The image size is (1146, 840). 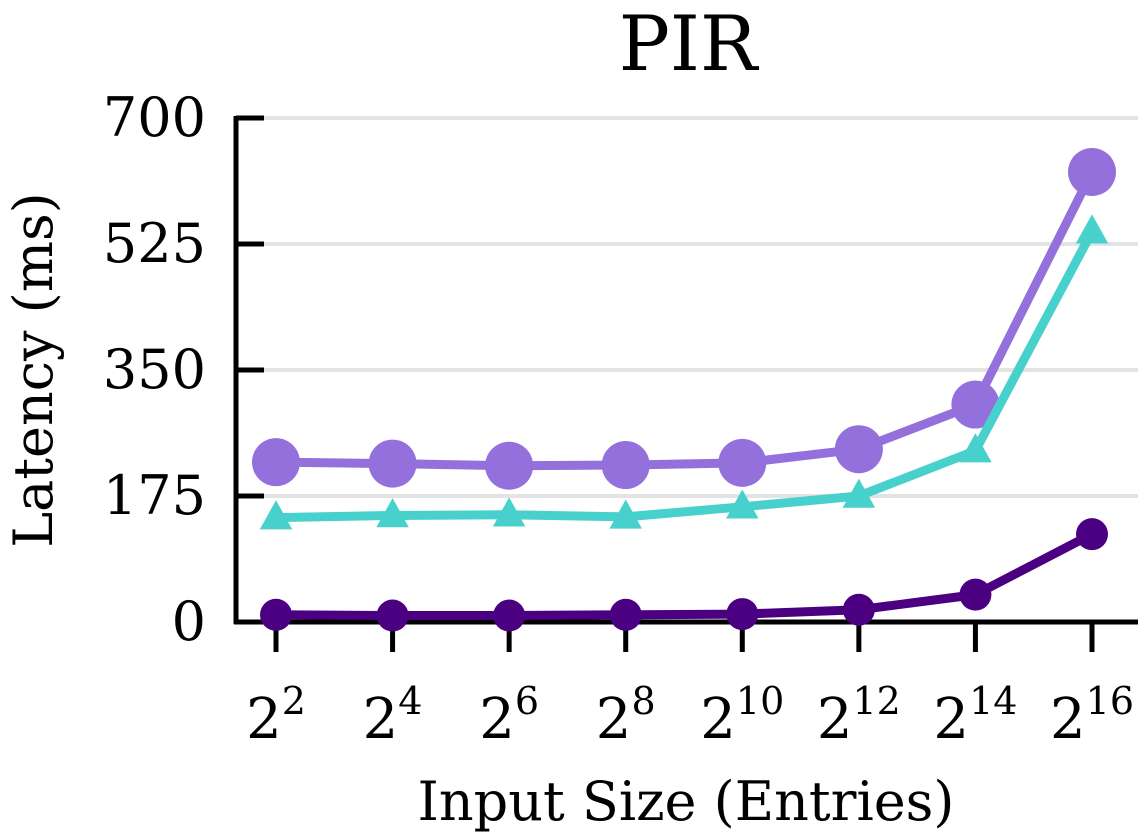 What do you see at coordinates (689, 44) in the screenshot?
I see `chart-title: PIR` at bounding box center [689, 44].